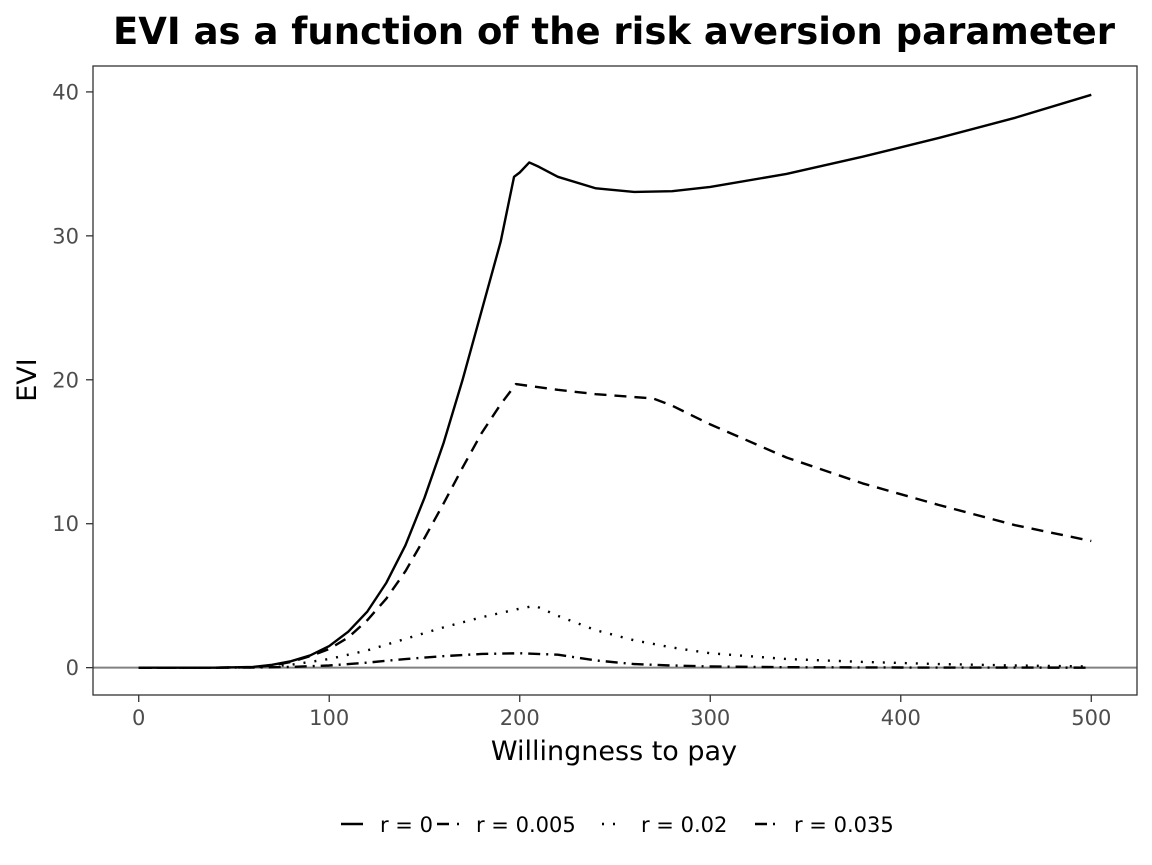  I want to click on x-tick-label: 500, so click(1091, 718).